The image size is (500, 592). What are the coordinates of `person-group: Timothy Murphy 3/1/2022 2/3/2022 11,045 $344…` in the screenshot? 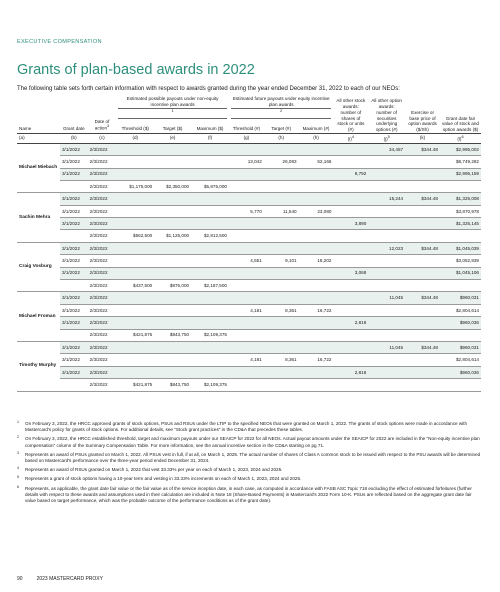 It's located at (249, 366).